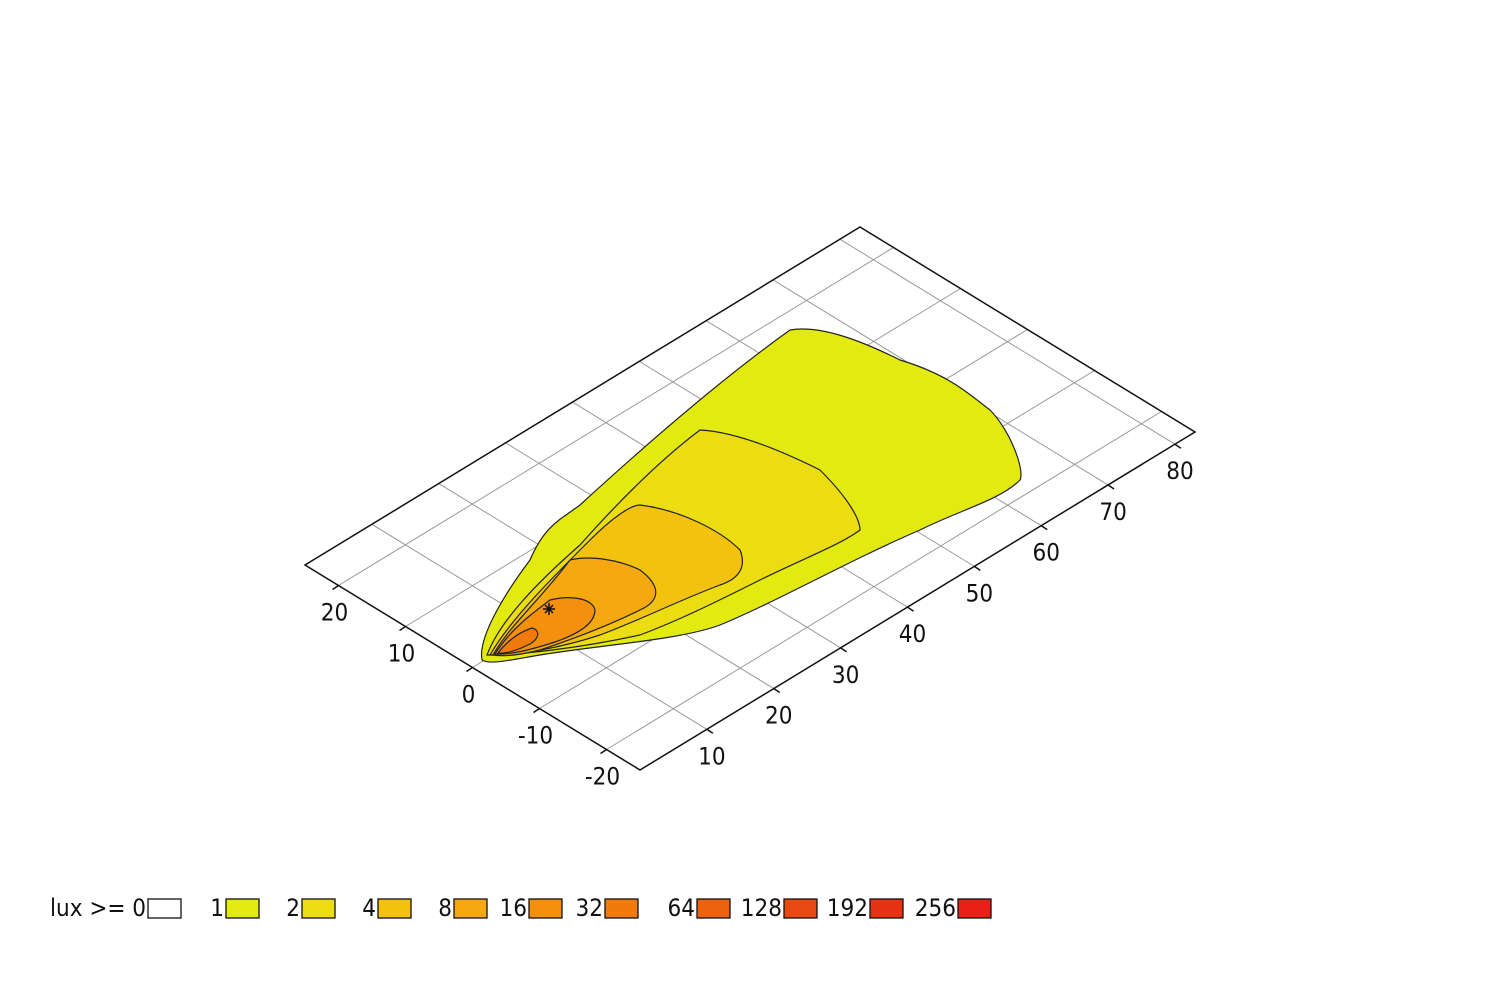  I want to click on legend-value: 192, so click(847, 908).